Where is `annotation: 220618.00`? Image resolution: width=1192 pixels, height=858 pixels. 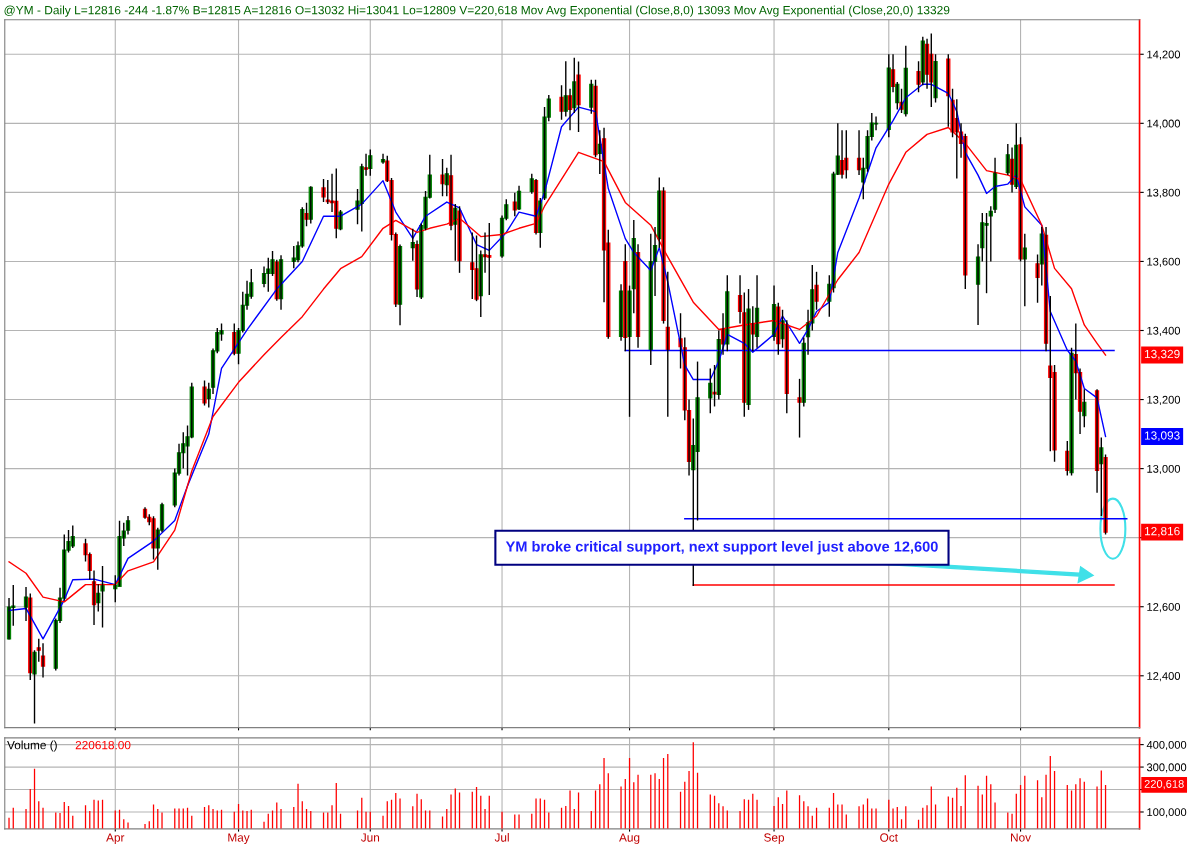
annotation: 220618.00 is located at coordinates (103, 745).